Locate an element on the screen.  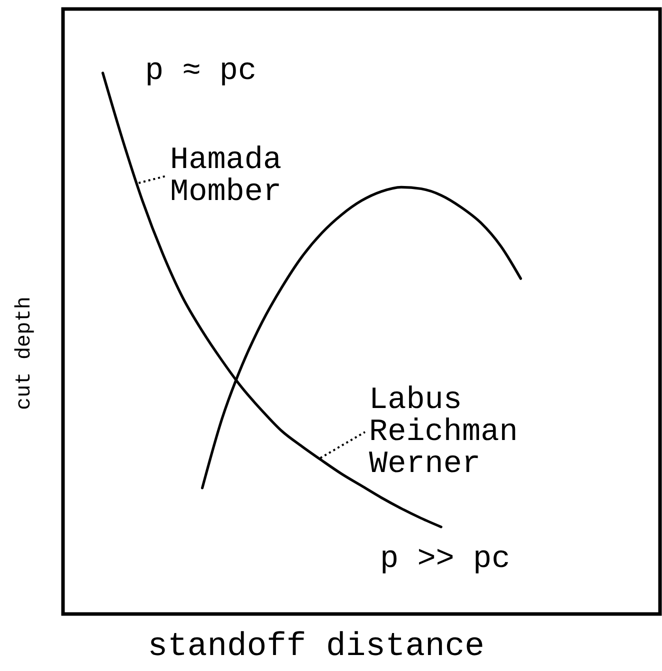
annotation: Hamada Momber is located at coordinates (235, 176).